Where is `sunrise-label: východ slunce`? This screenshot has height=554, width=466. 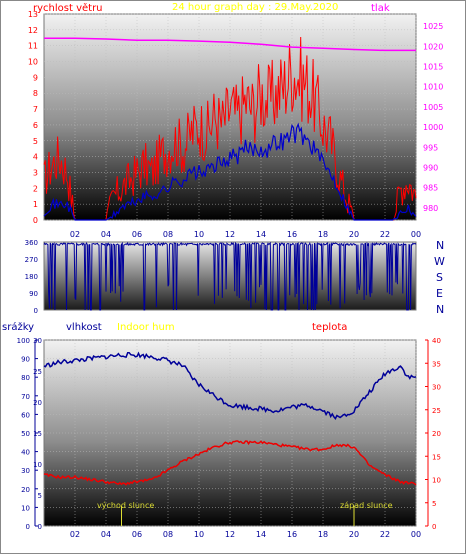 sunrise-label: východ slunce is located at coordinates (125, 505).